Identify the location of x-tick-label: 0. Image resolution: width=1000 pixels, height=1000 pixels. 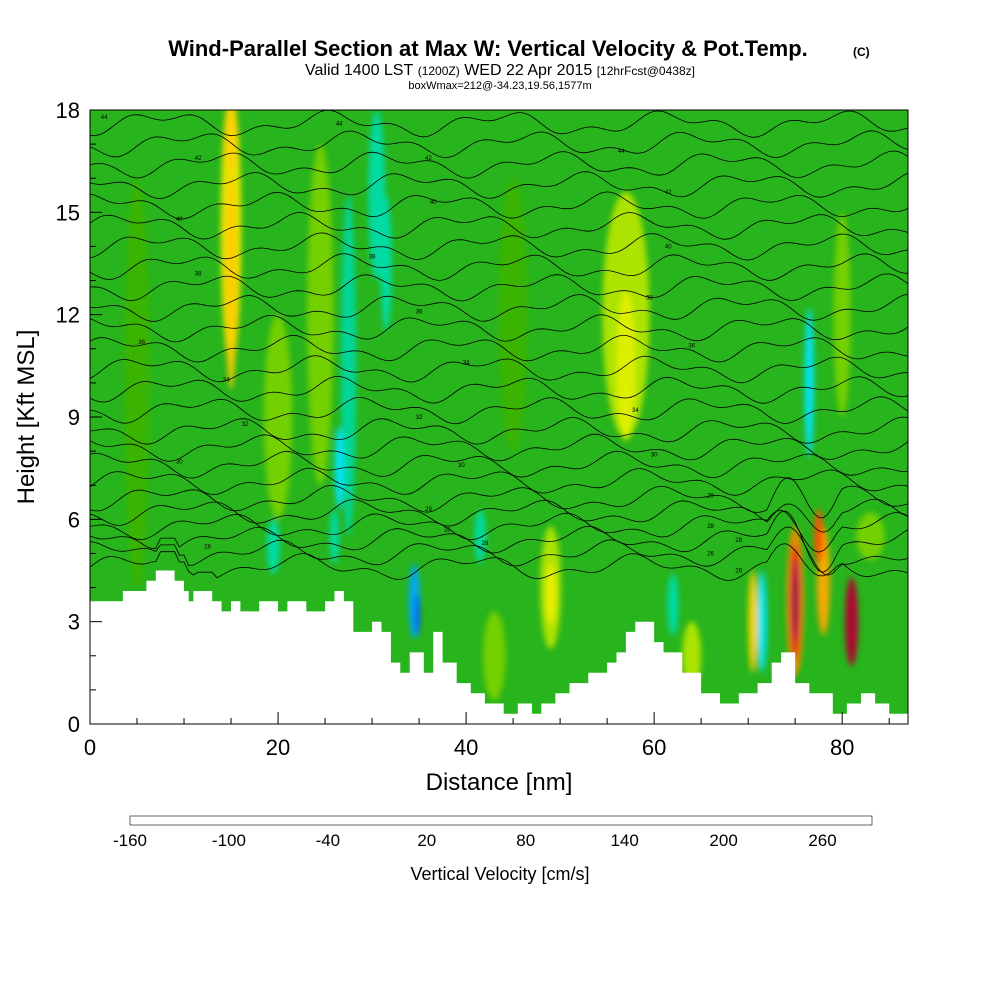
(90, 747).